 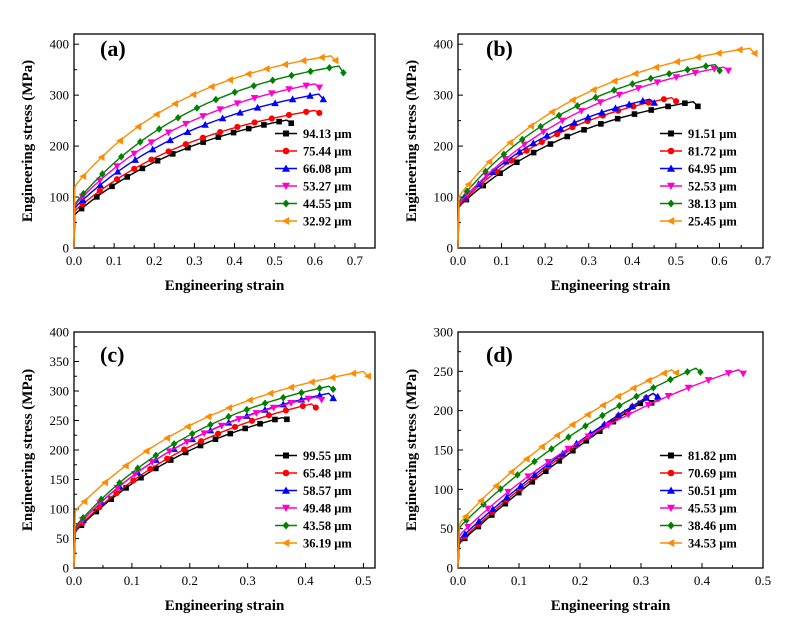 What do you see at coordinates (60, 146) in the screenshot?
I see `y-tick-label: 200` at bounding box center [60, 146].